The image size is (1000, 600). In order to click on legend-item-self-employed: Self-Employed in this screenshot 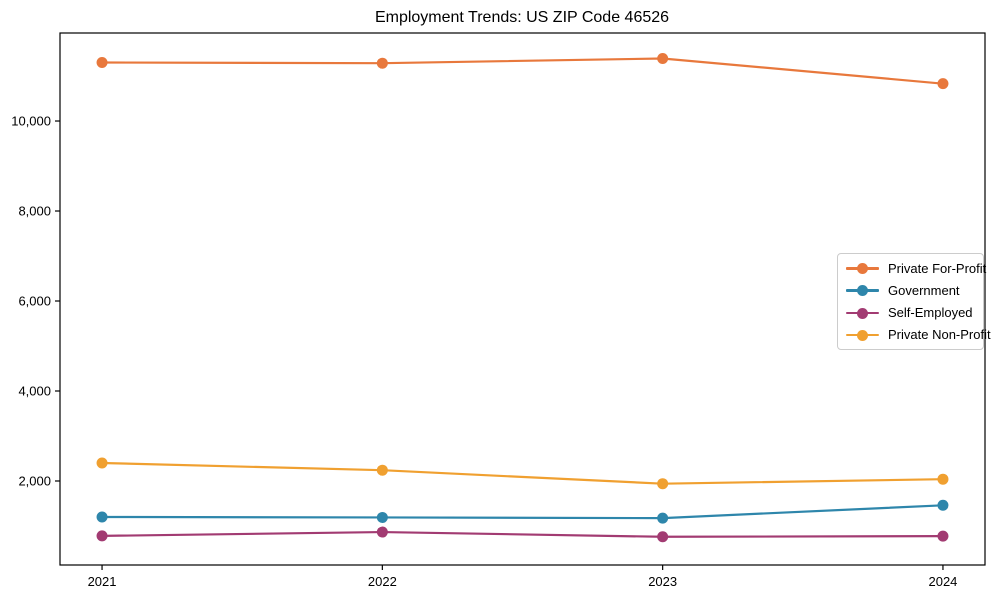, I will do `click(910, 313)`.